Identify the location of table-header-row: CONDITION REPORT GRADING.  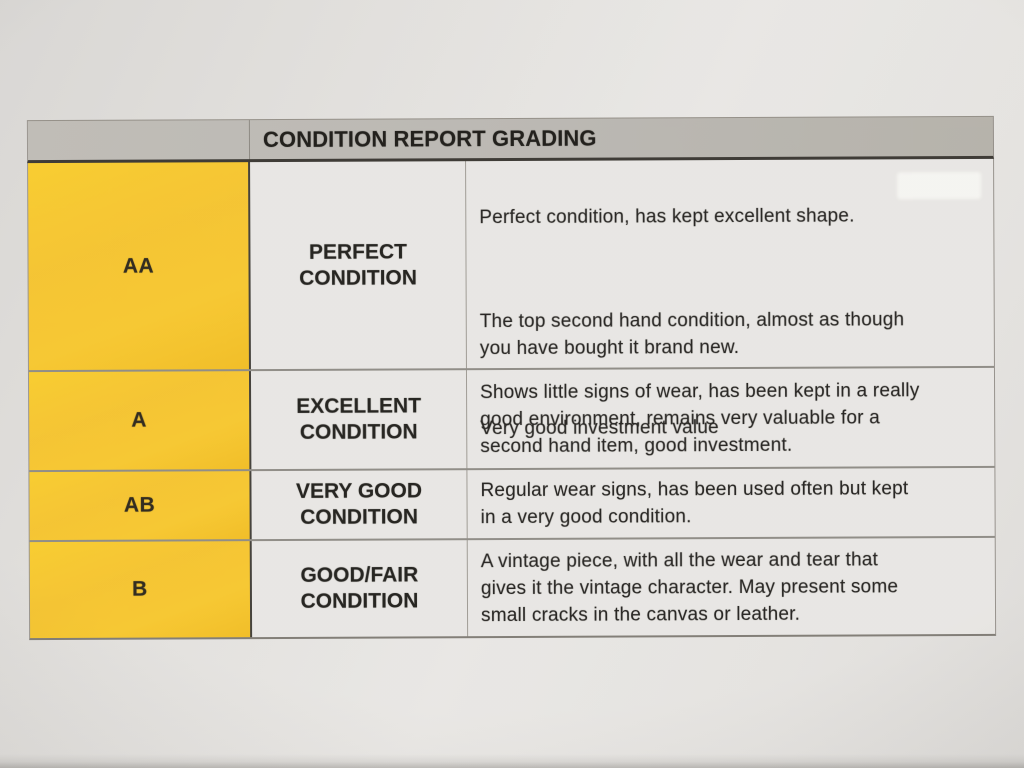
(510, 139).